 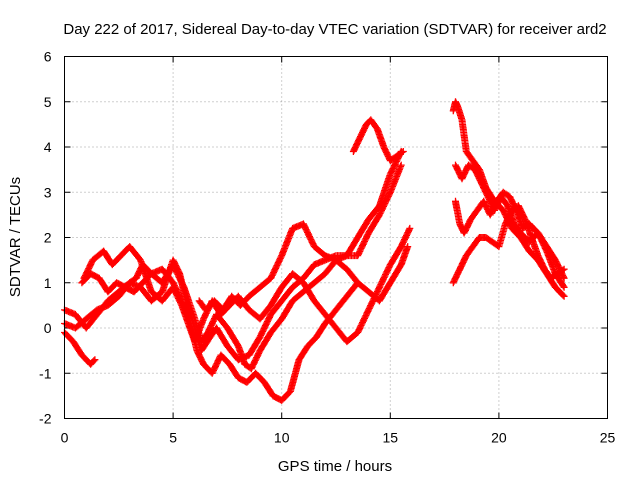 I want to click on y-tick-label: 3, so click(x=48, y=192).